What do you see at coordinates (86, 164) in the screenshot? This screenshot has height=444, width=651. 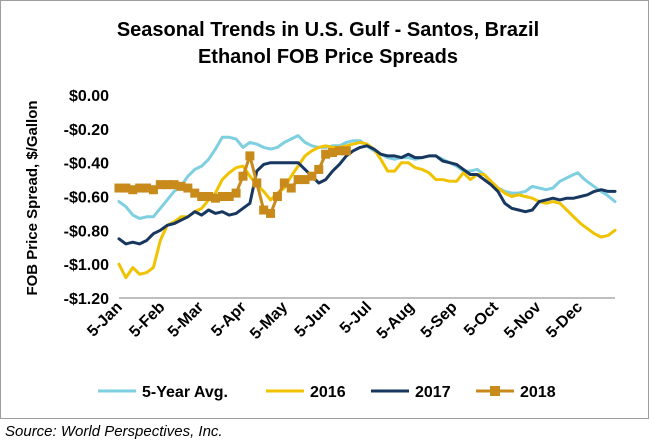 I see `y-tick-label: -$0.40` at bounding box center [86, 164].